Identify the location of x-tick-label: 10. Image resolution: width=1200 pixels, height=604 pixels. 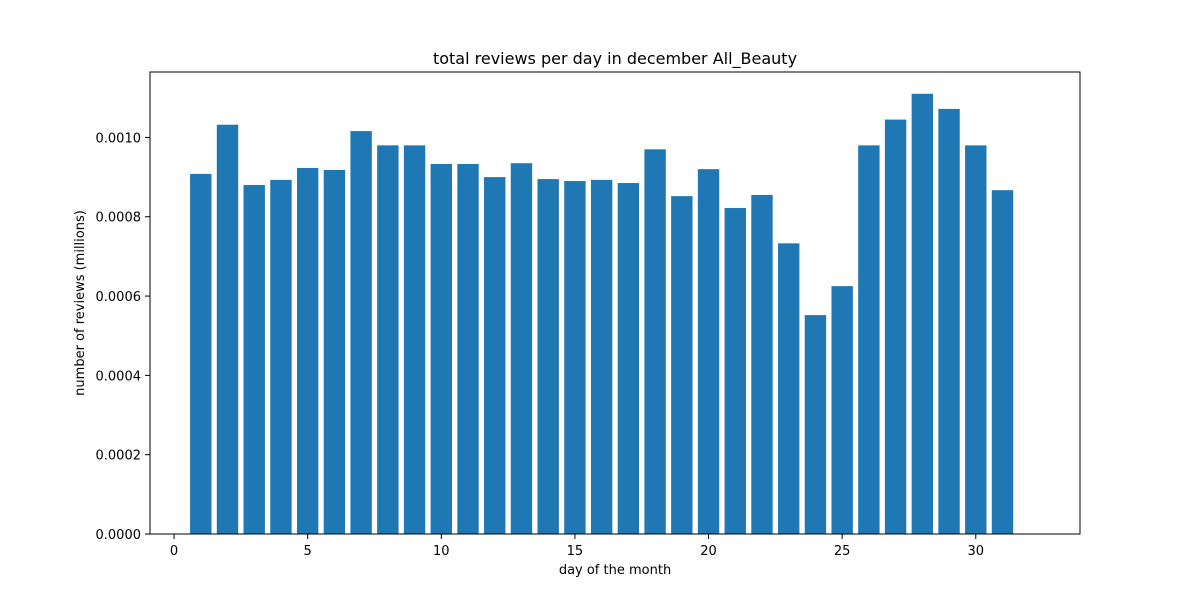
(441, 551).